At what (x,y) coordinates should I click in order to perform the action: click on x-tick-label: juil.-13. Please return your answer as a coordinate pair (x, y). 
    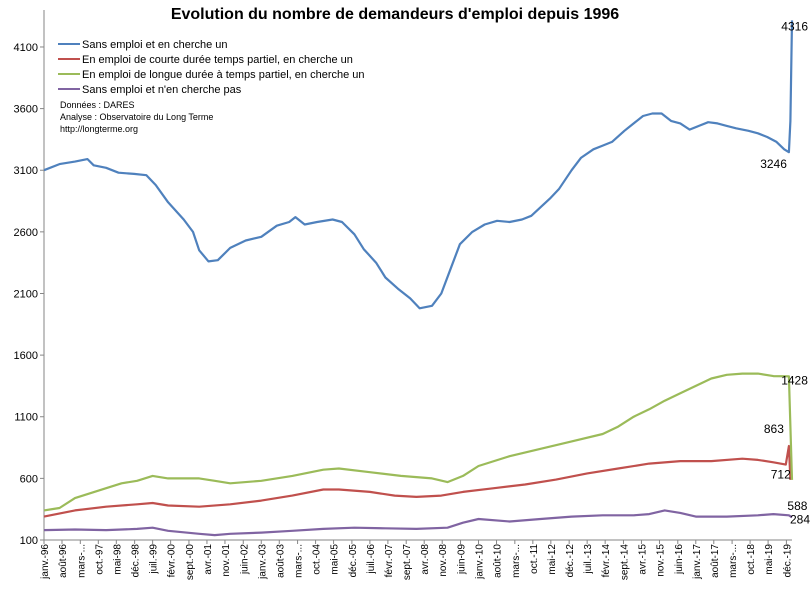
    Looking at the image, I should click on (588, 559).